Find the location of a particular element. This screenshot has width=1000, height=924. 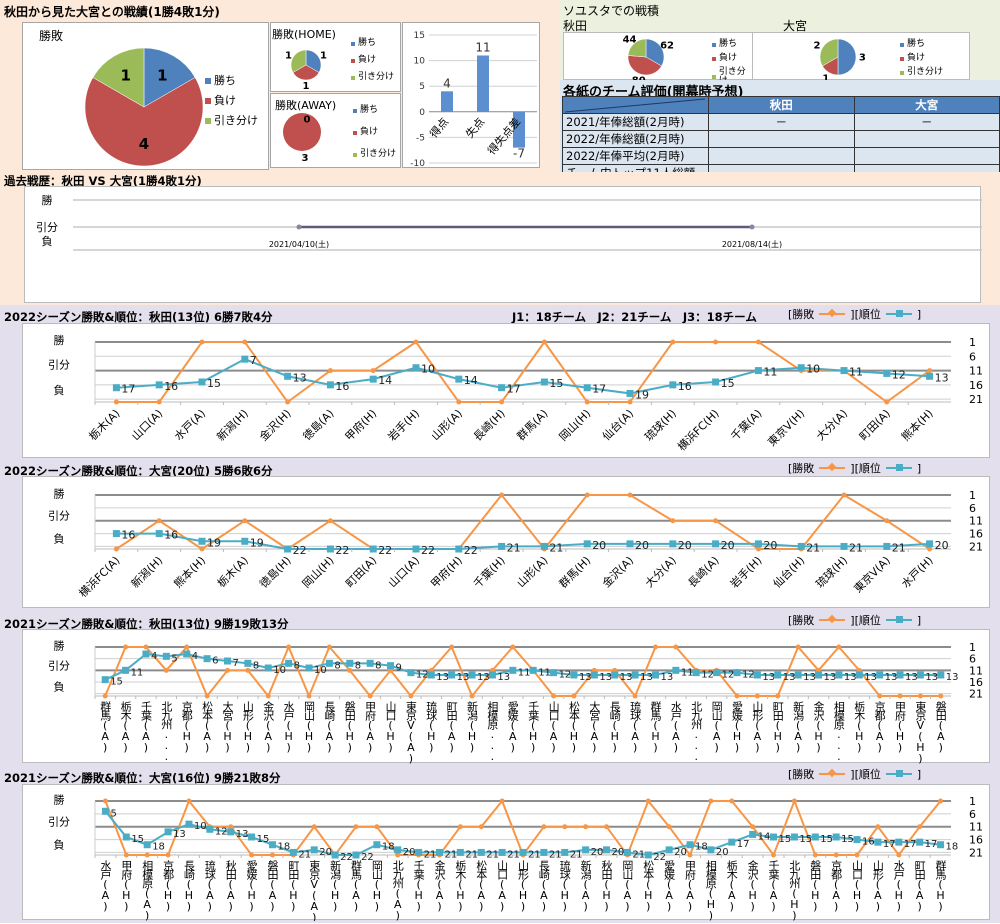

rank-label: 18 is located at coordinates (283, 847).